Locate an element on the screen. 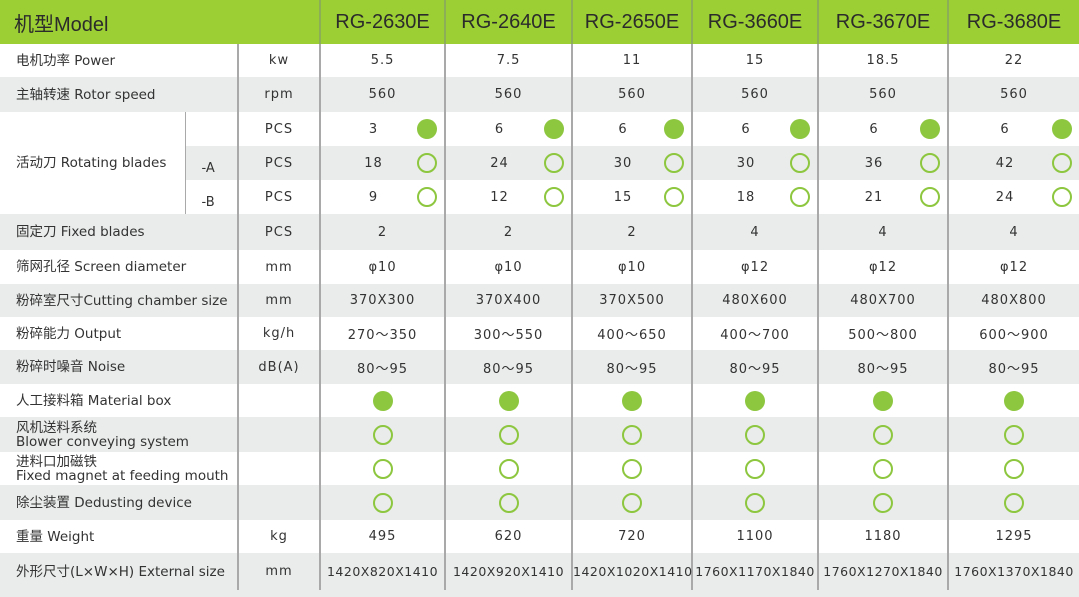 The width and height of the screenshot is (1079, 597). value-text: 11 is located at coordinates (632, 60).